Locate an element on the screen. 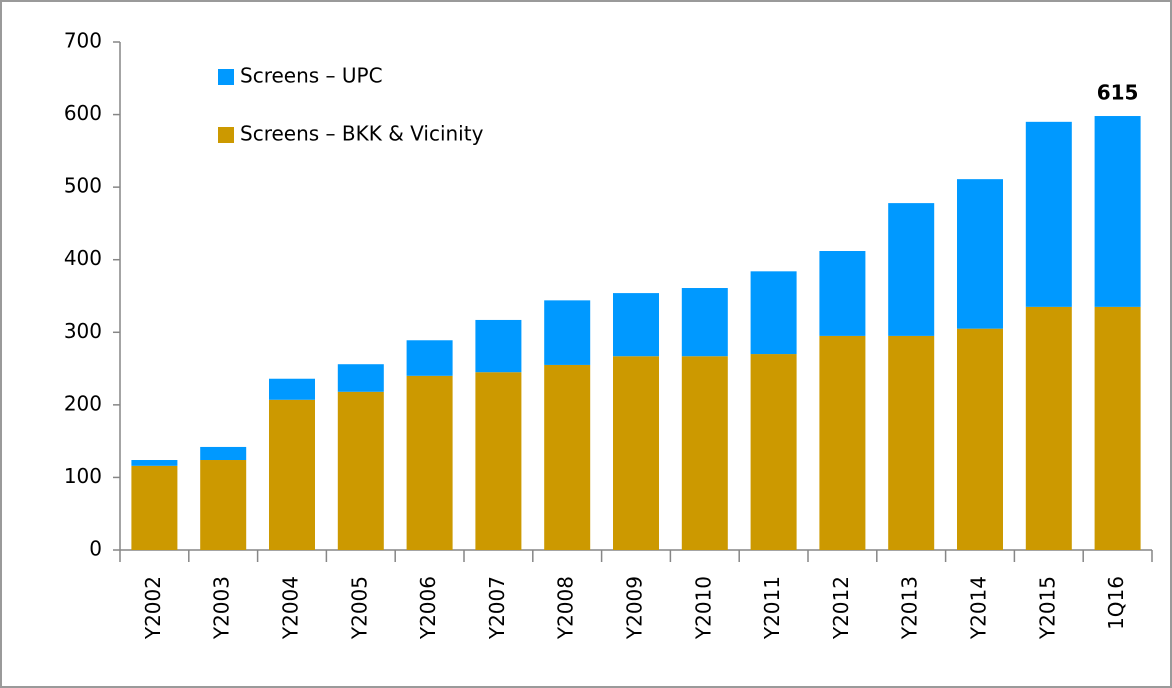 This screenshot has width=1172, height=688. x-tick-label: Y2015 is located at coordinates (1047, 608).